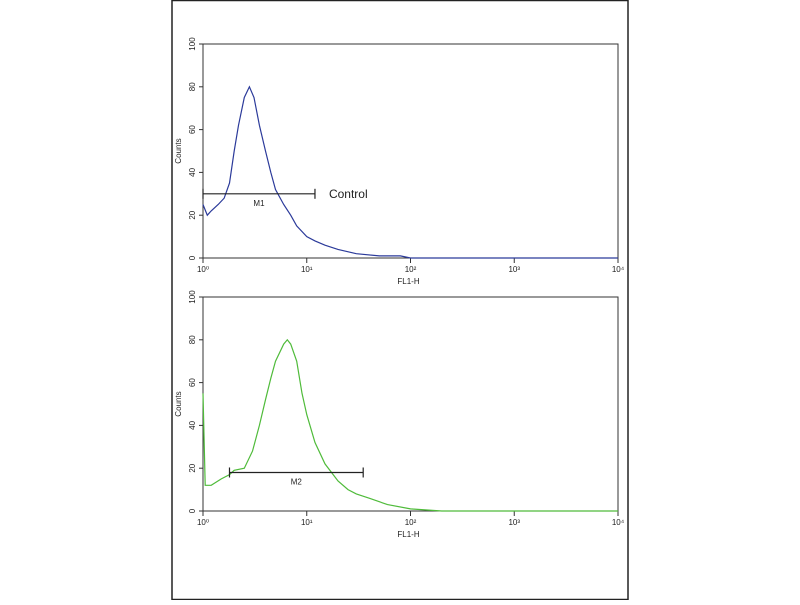  Describe the element at coordinates (297, 481) in the screenshot. I see `gate-label: M2` at that location.